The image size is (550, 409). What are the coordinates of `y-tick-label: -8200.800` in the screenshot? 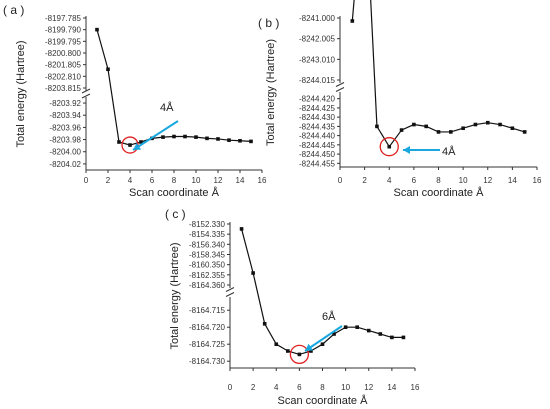 It's located at (63, 53).